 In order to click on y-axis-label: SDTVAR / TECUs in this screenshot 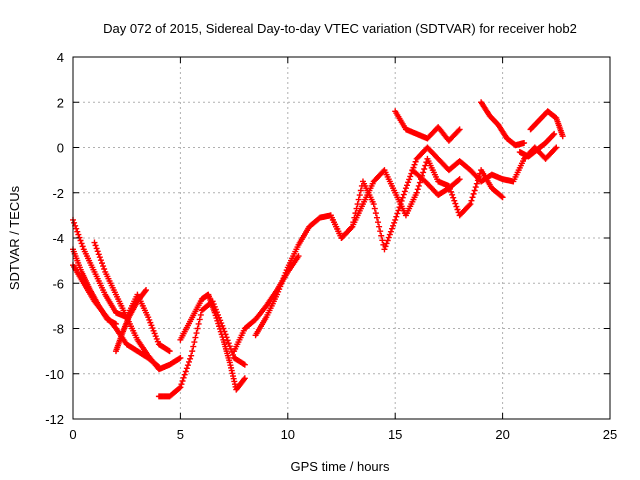, I will do `click(14, 237)`.